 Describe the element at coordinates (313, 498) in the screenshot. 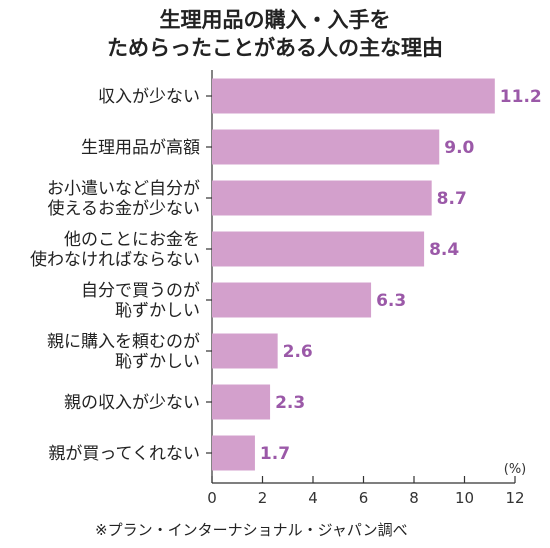

I see `x-tick-label: 4` at that location.